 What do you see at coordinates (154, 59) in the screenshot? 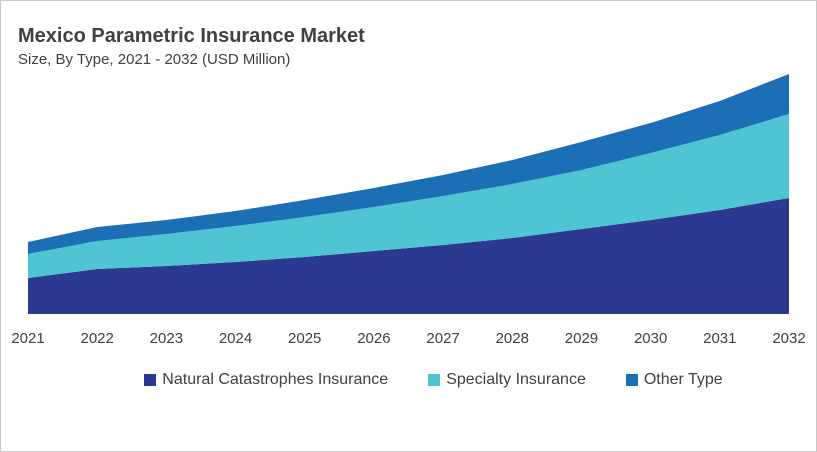
I see `chart-subtitle: Size, By Type, 2021 - 2032 (USD Million)` at bounding box center [154, 59].